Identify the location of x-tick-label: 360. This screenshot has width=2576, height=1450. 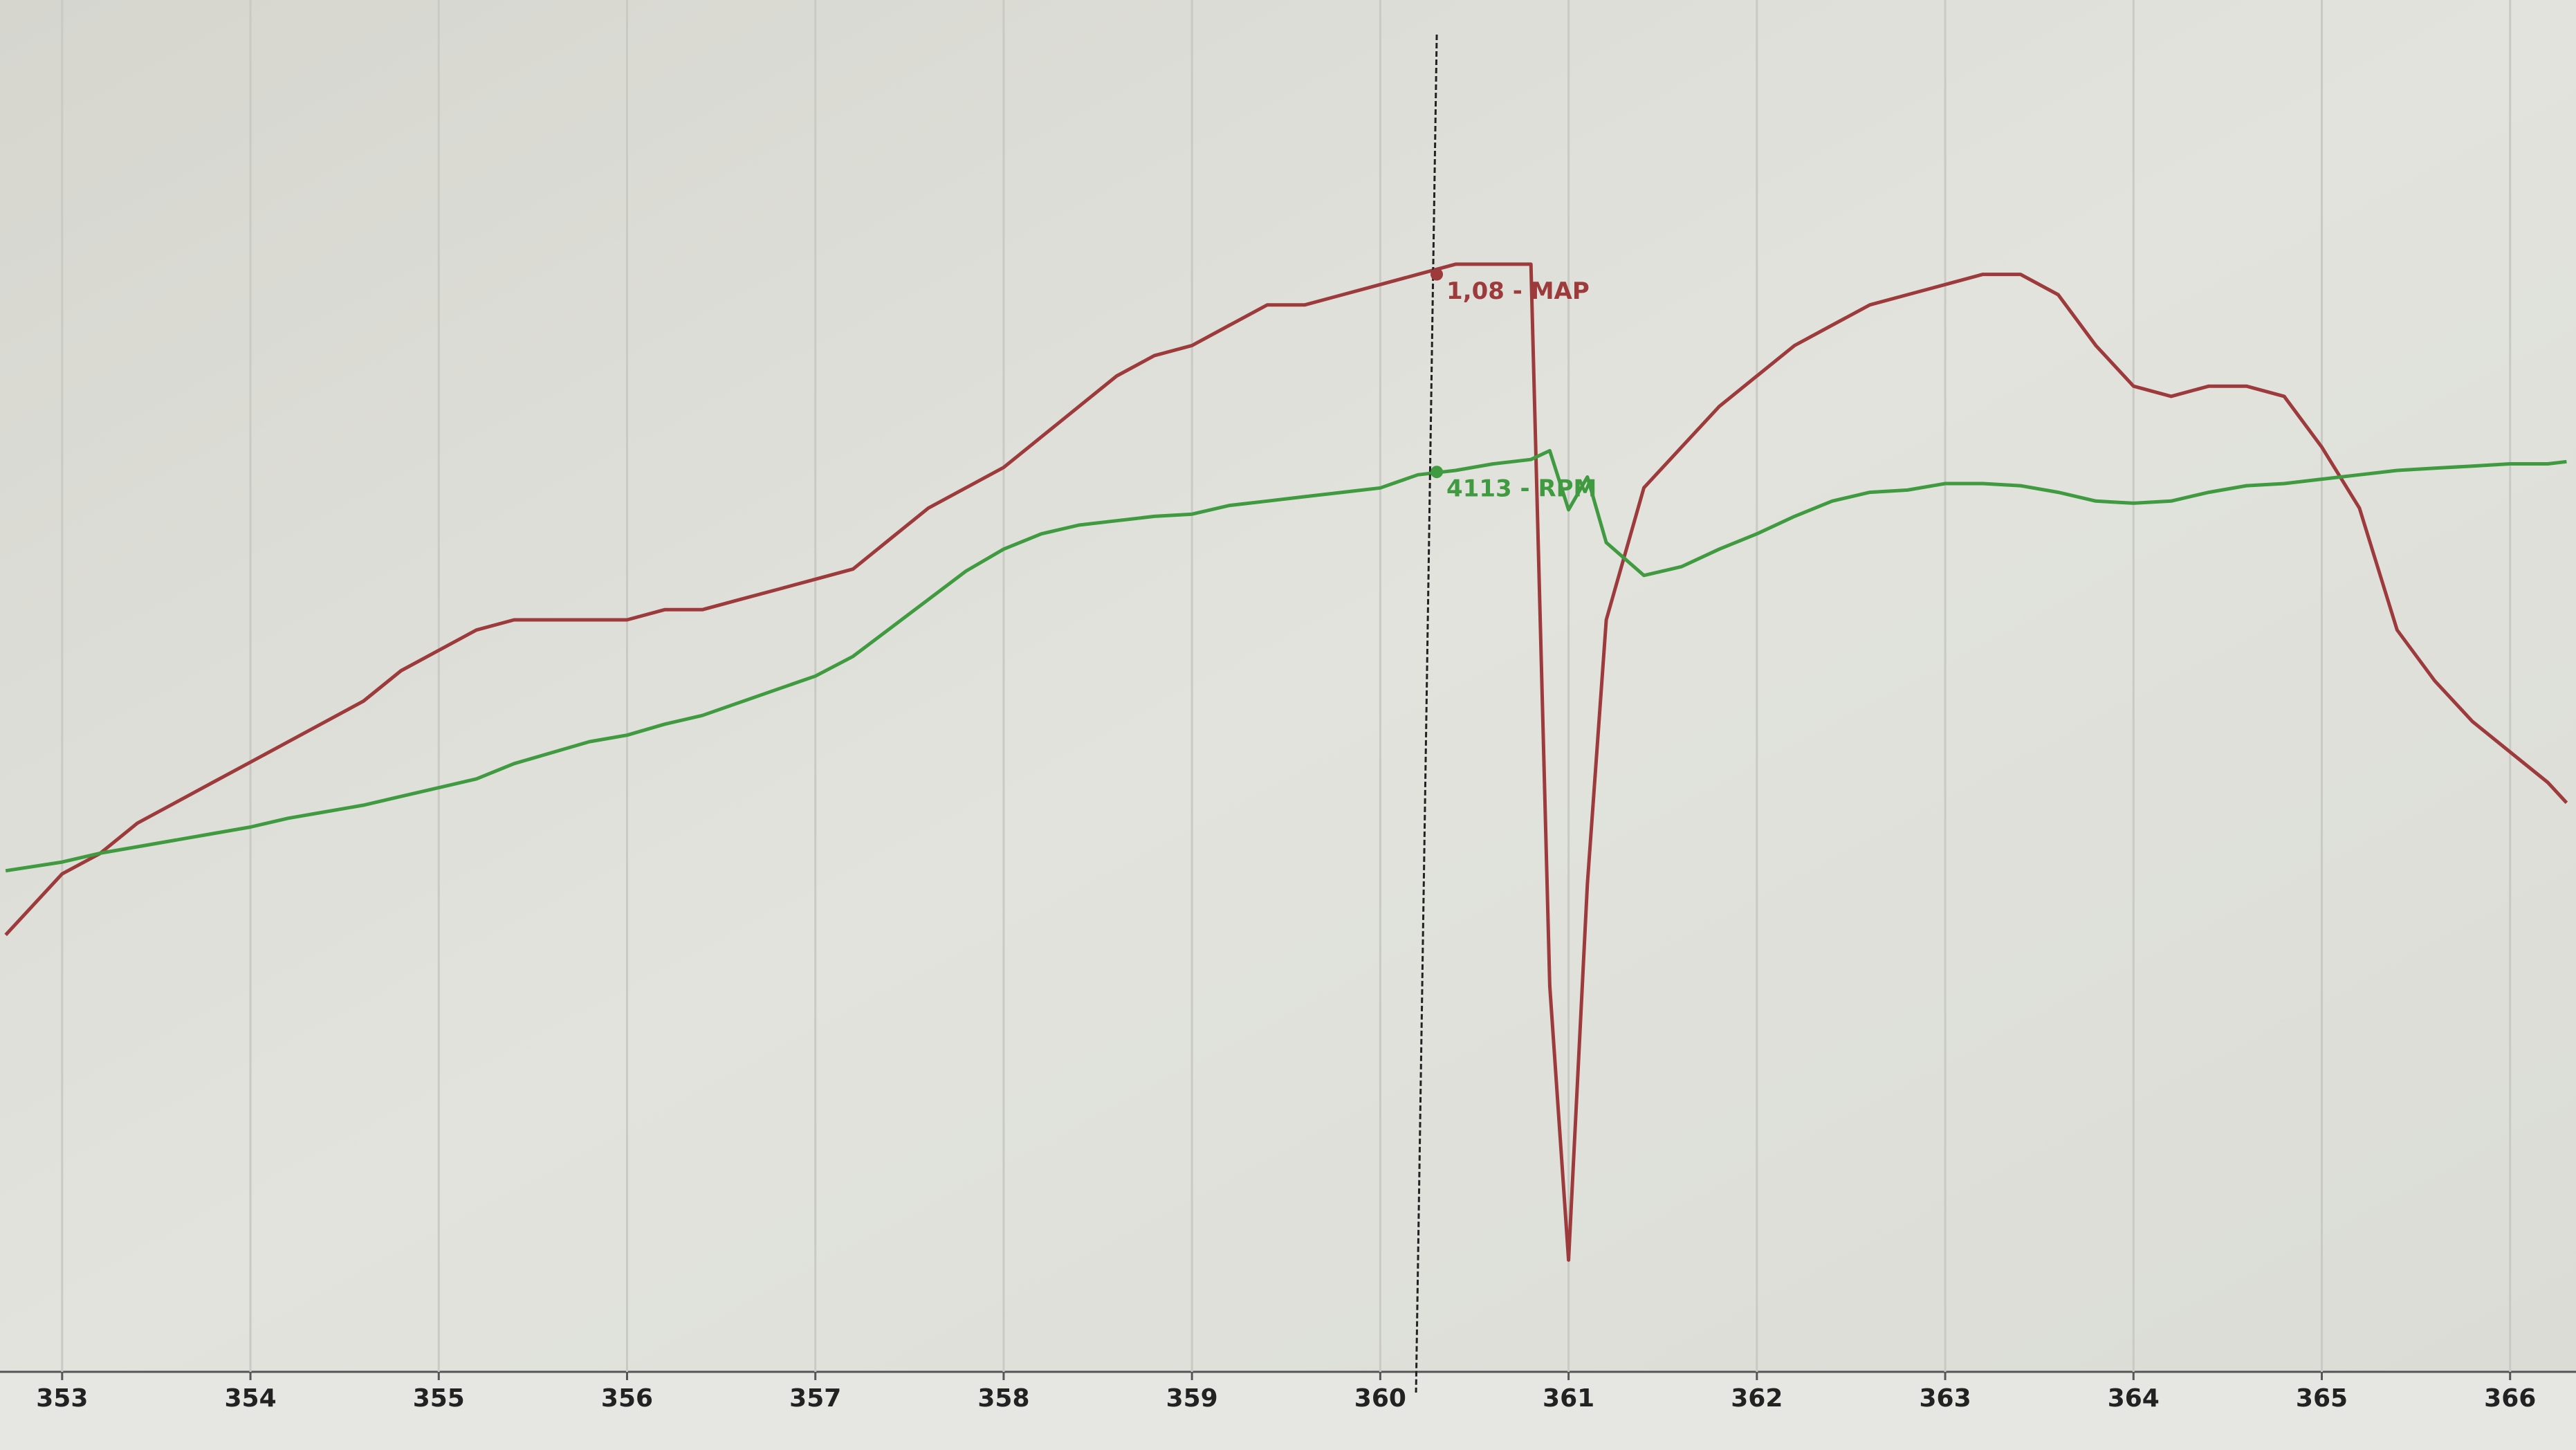
(1380, 1398).